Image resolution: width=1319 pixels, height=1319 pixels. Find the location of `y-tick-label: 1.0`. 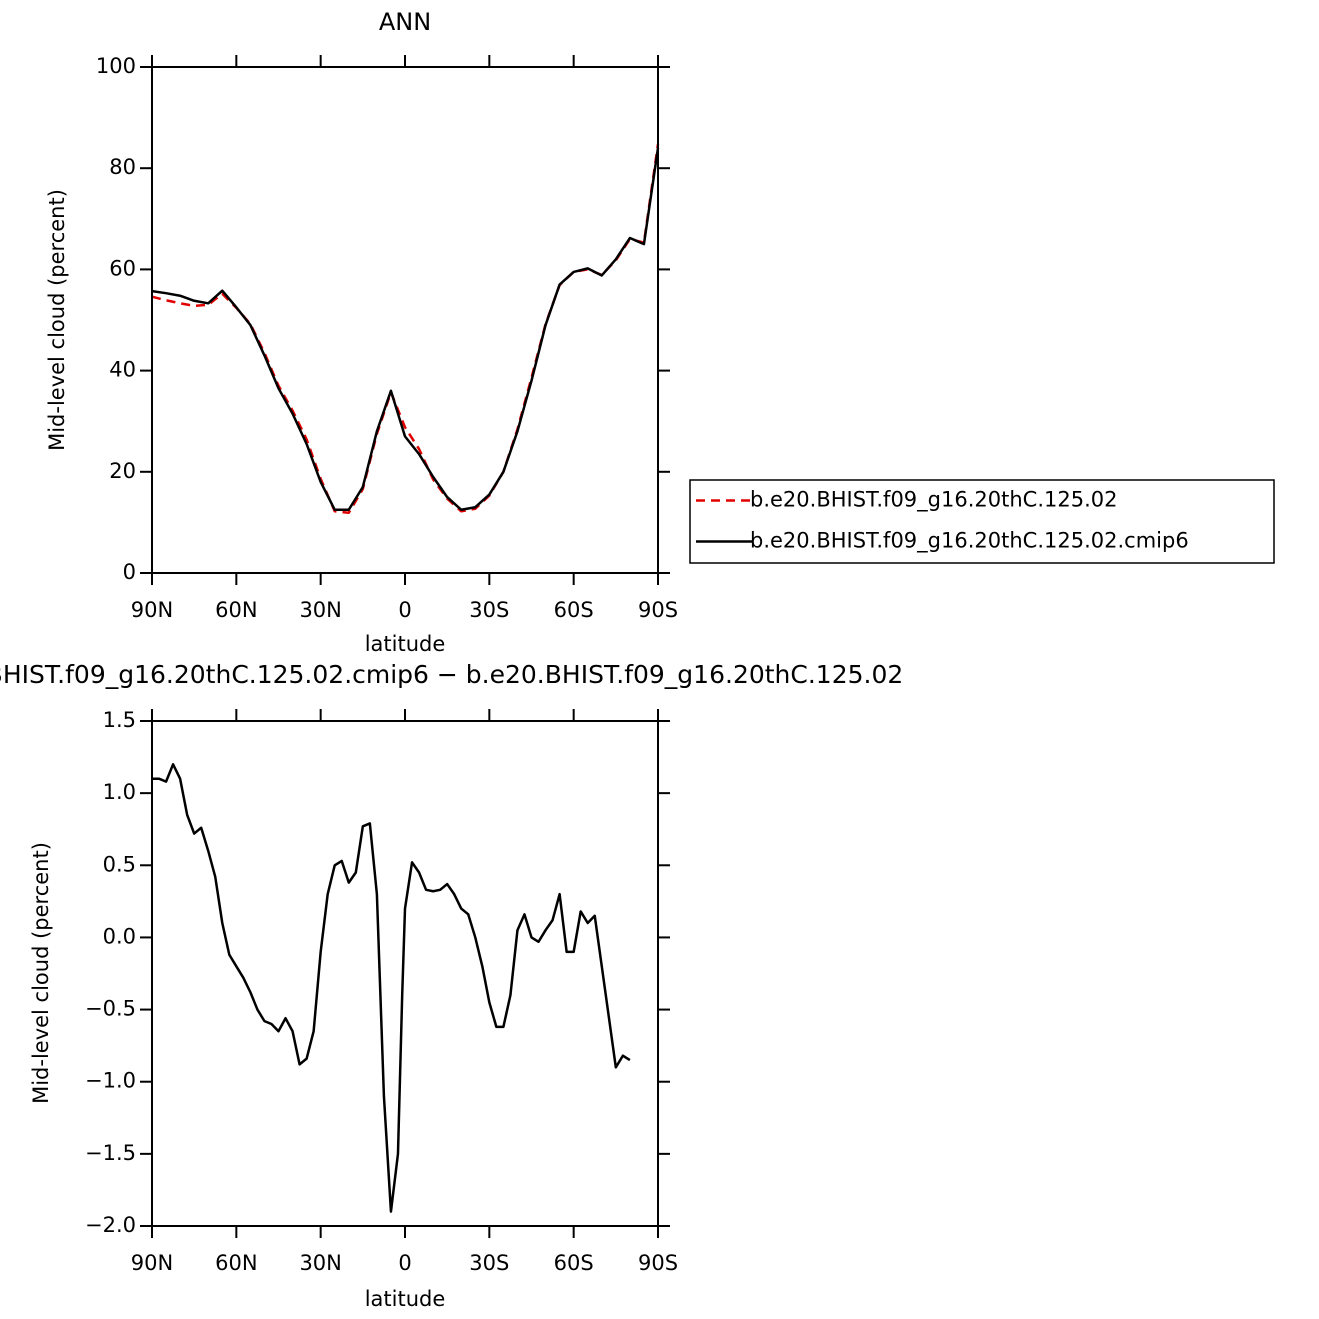

y-tick-label: 1.0 is located at coordinates (119, 792).